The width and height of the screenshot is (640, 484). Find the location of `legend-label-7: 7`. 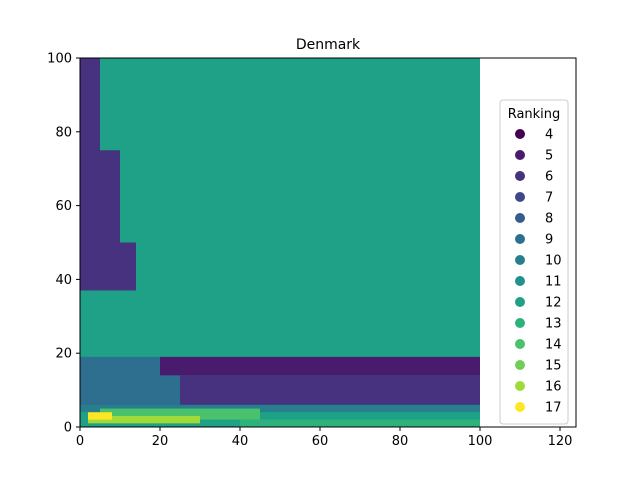

legend-label-7: 7 is located at coordinates (549, 198).